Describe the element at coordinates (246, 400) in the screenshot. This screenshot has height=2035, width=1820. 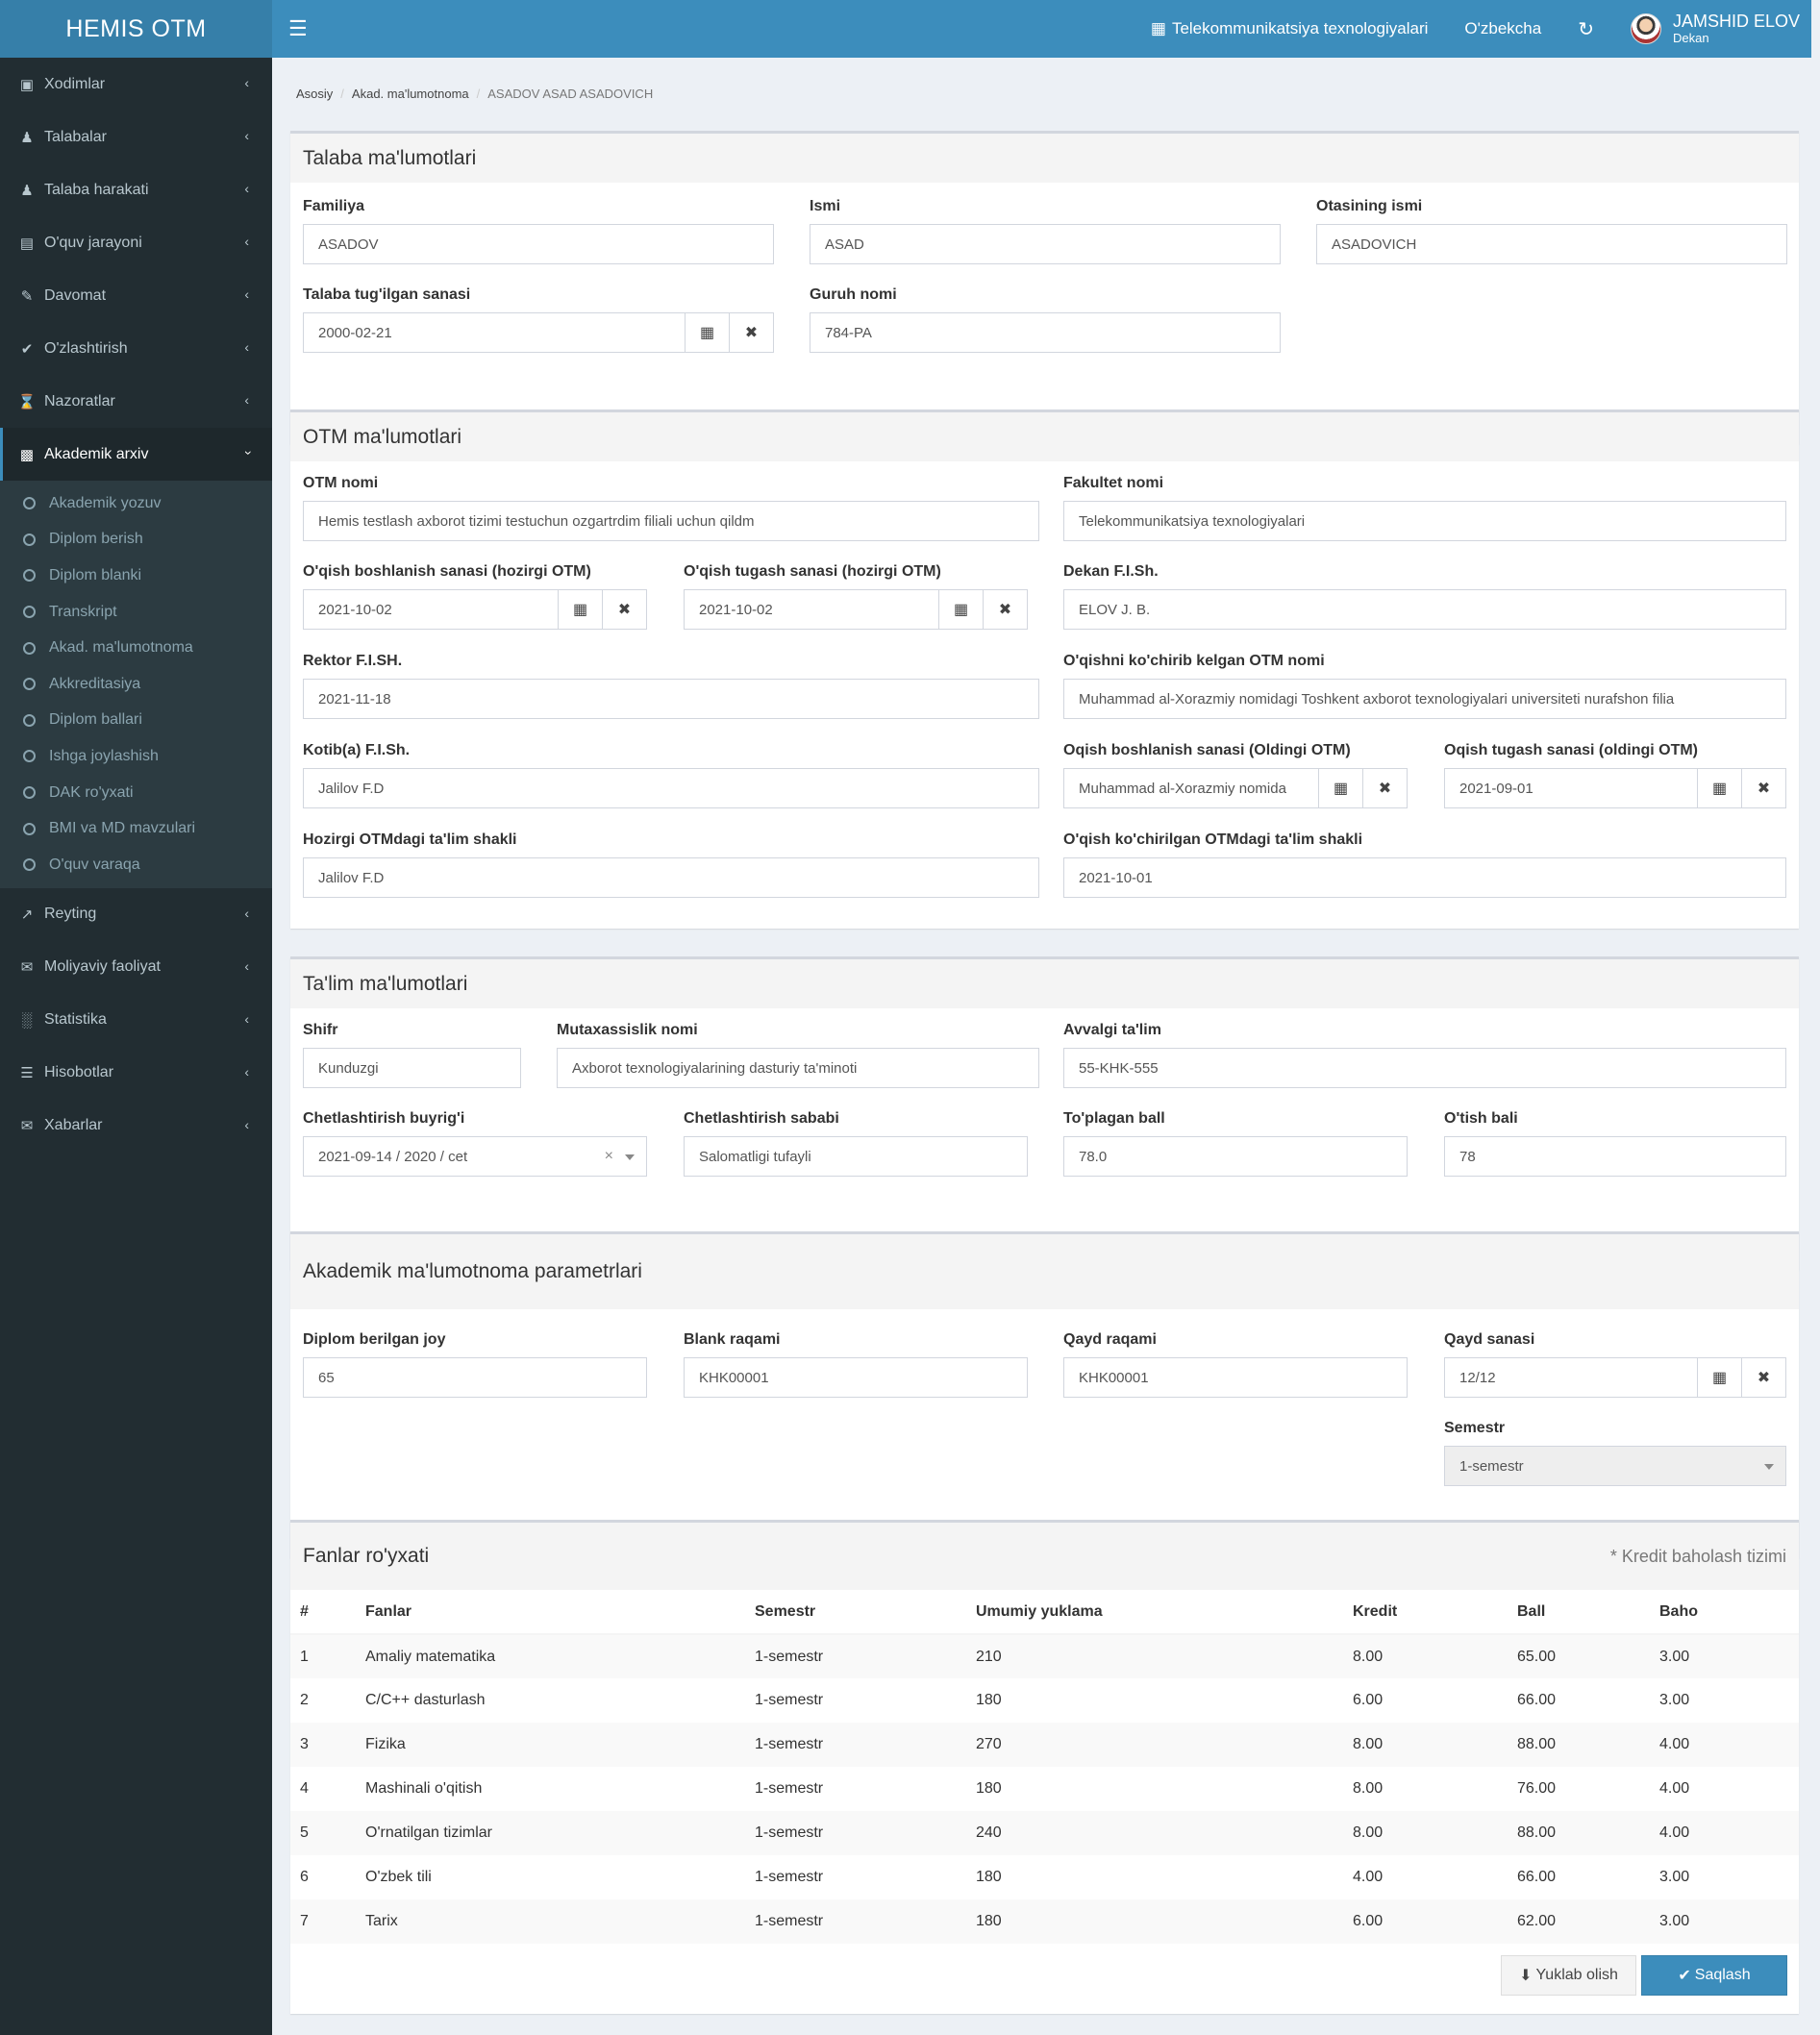
I see `chevron-left-icon: ‹` at that location.